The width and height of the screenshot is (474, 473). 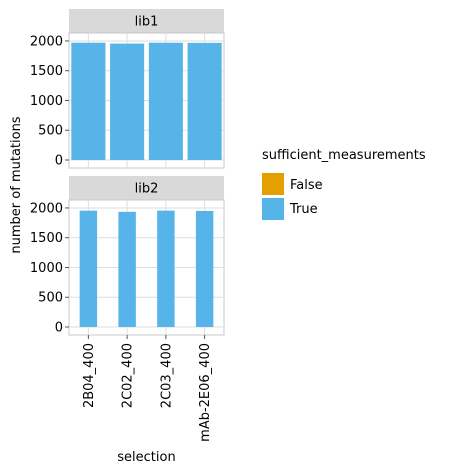 What do you see at coordinates (146, 457) in the screenshot?
I see `x-axis-title: selection` at bounding box center [146, 457].